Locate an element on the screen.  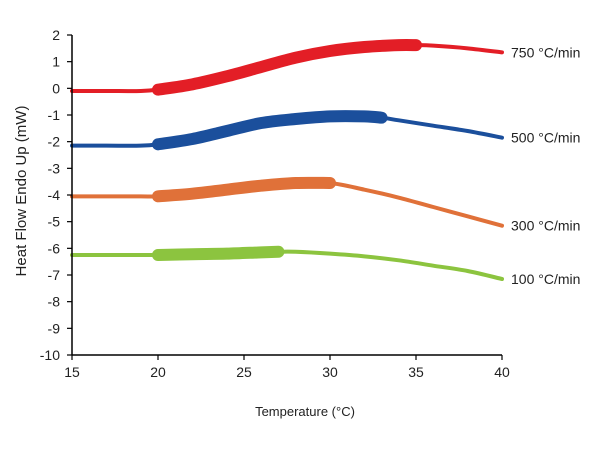
series-labels: 750 °C/min 500 °C/min 300 °C/min 100 °C/min is located at coordinates (545, 165).